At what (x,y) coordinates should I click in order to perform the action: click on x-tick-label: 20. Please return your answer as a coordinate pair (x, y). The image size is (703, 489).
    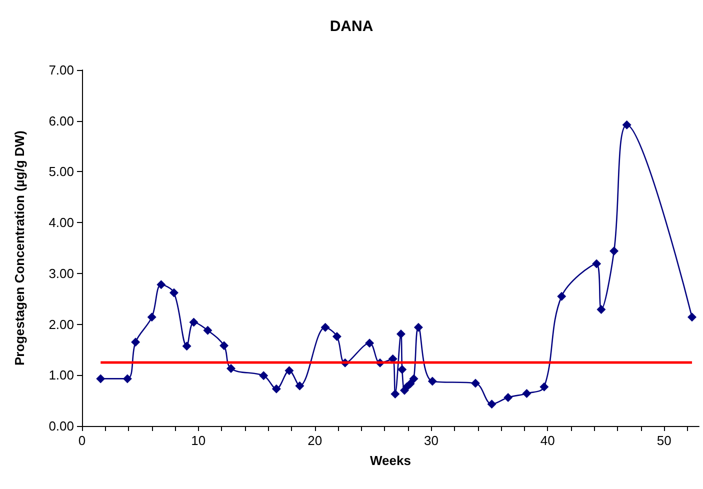
    Looking at the image, I should click on (315, 440).